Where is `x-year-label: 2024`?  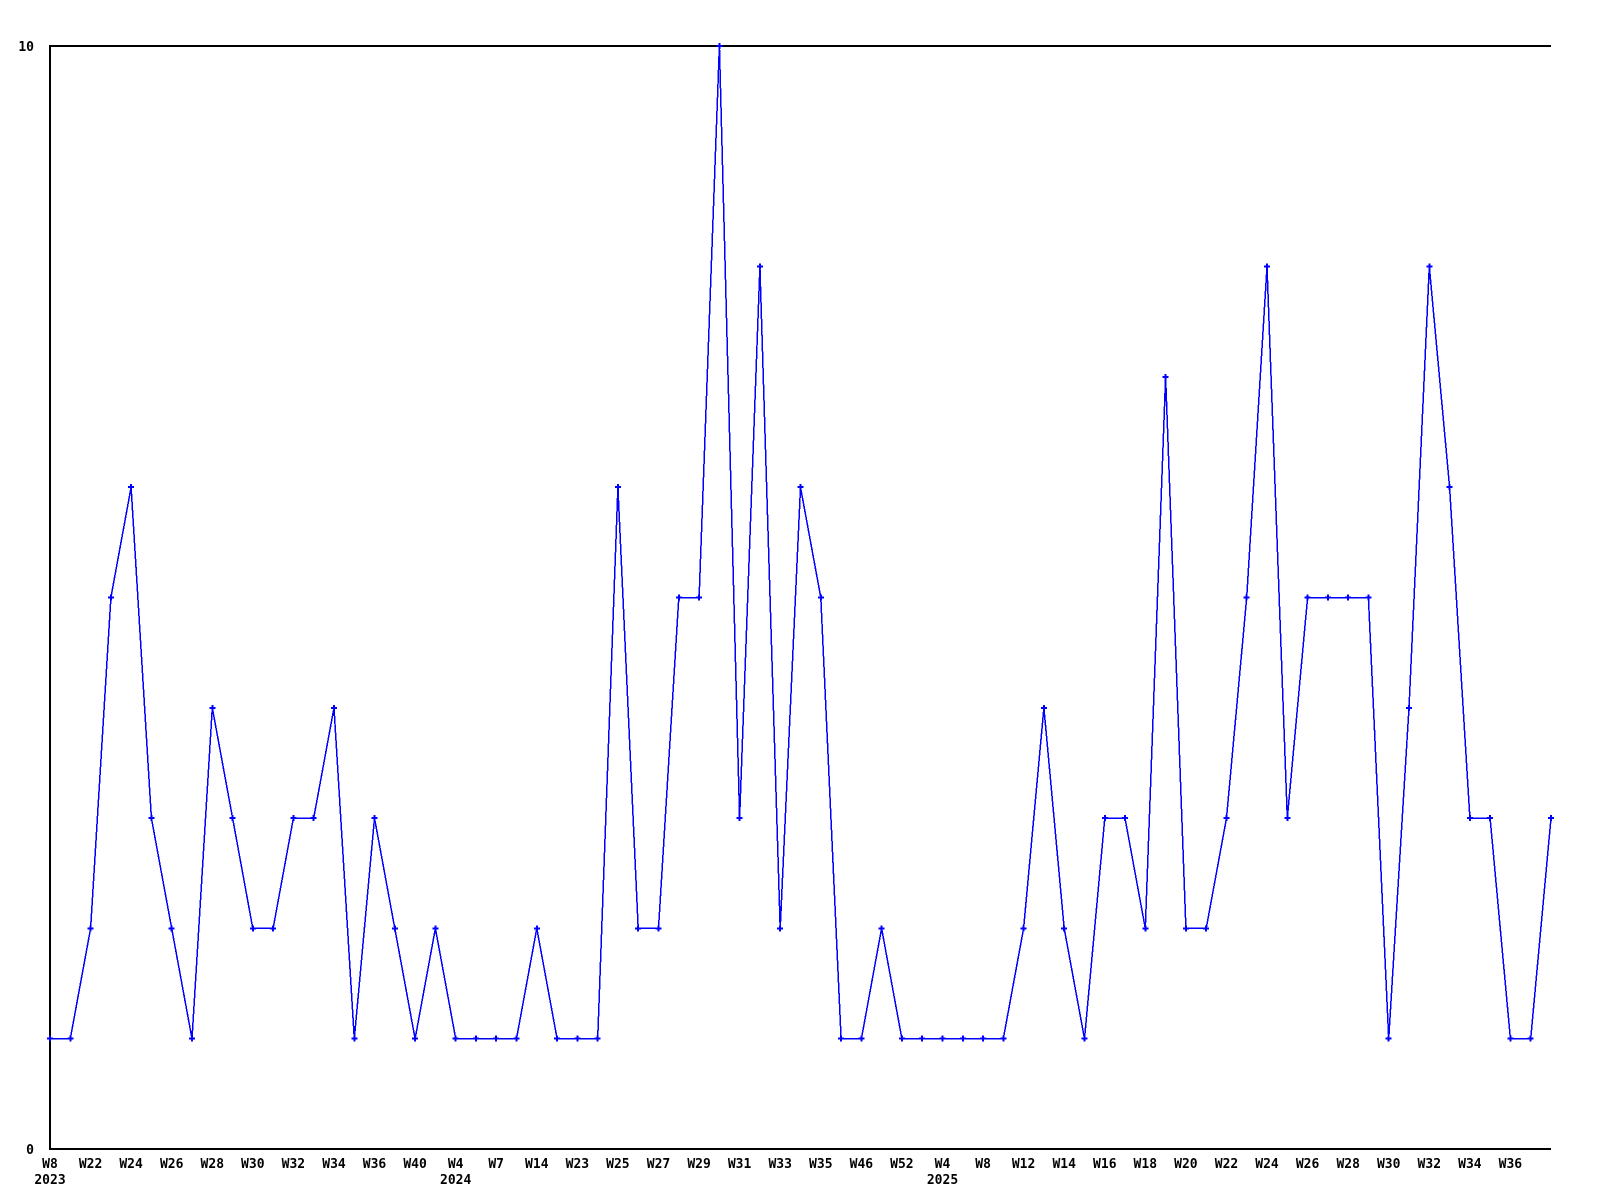
x-year-label: 2024 is located at coordinates (455, 1180).